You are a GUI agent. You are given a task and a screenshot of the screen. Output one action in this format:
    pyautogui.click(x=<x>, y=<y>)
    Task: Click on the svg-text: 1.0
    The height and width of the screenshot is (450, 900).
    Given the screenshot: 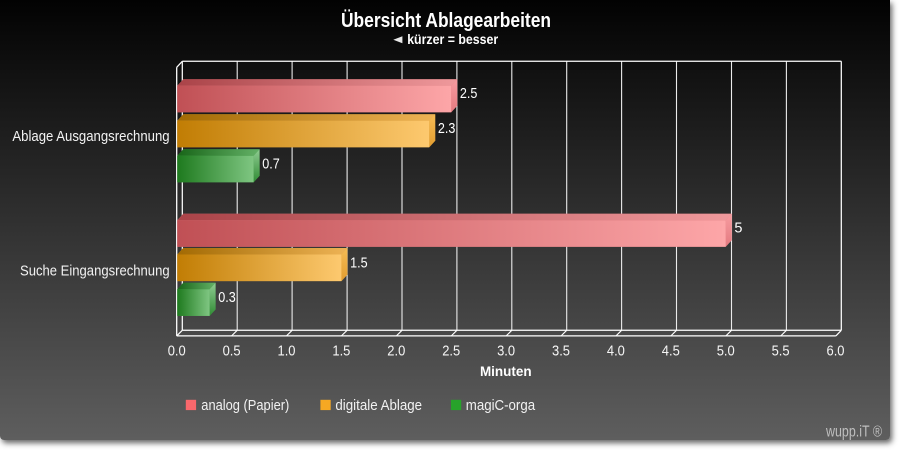 What is the action you would take?
    pyautogui.click(x=287, y=352)
    